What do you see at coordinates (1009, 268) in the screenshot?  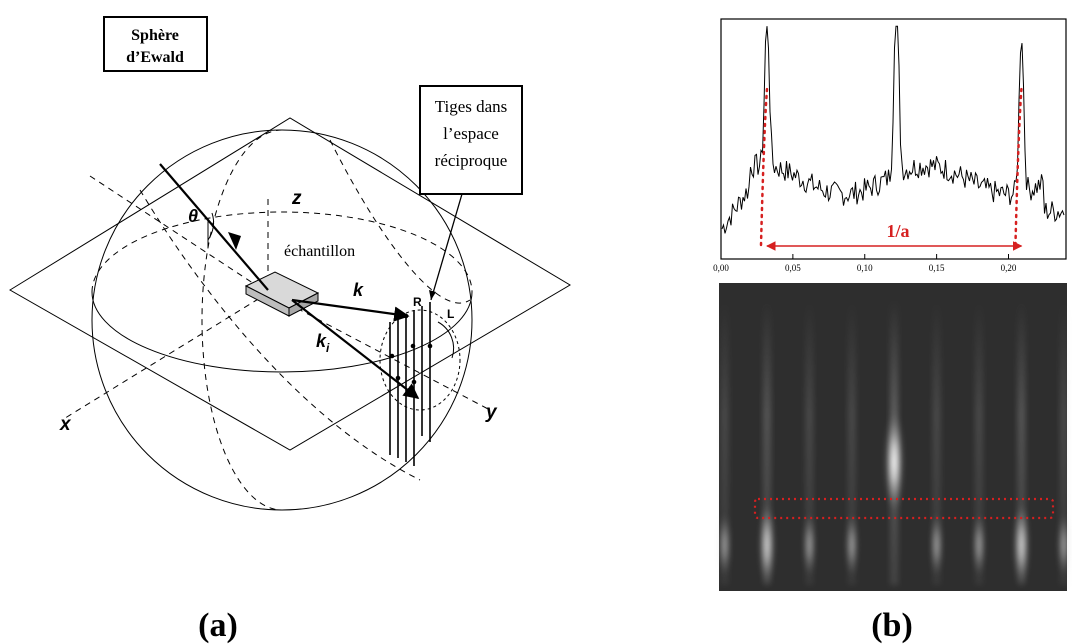 I see `x-tick-label: 0,20` at bounding box center [1009, 268].